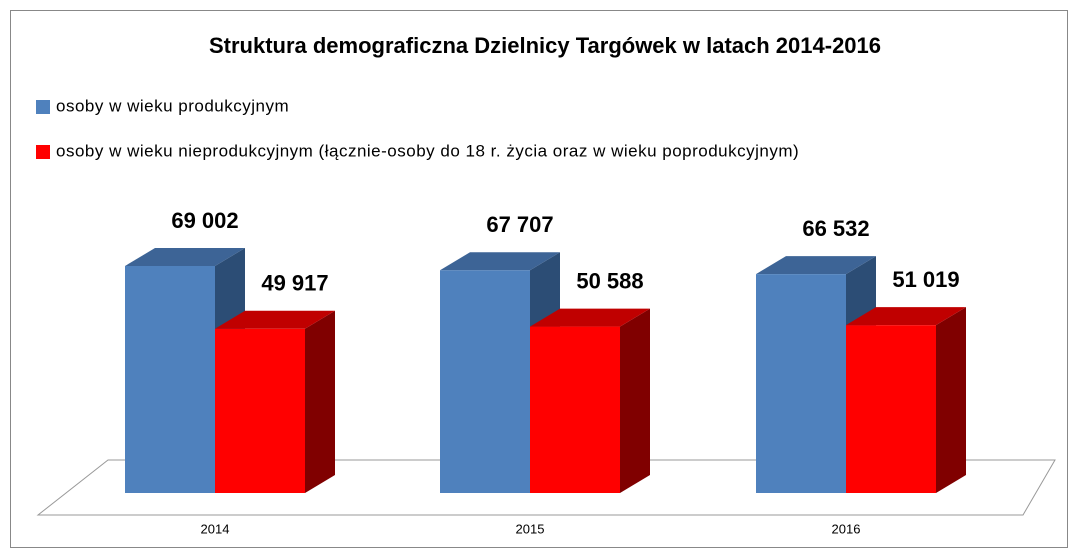  Describe the element at coordinates (519, 224) in the screenshot. I see `data-label: 67 707` at that location.